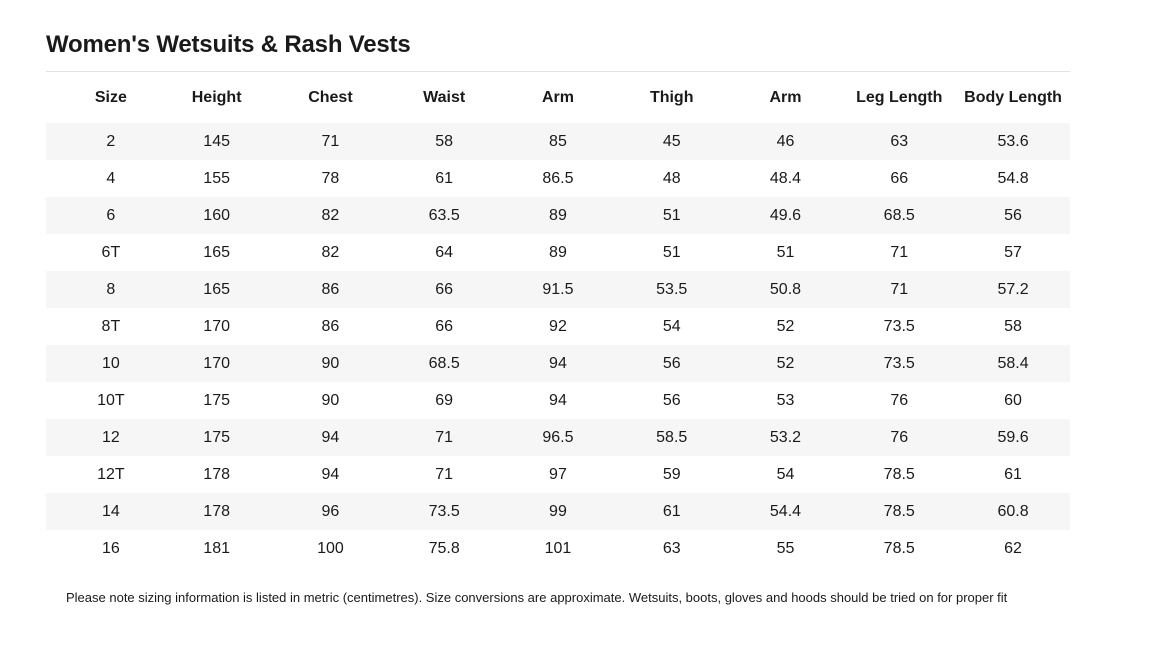 This screenshot has height=661, width=1149. What do you see at coordinates (444, 252) in the screenshot?
I see `table-cell: 64` at bounding box center [444, 252].